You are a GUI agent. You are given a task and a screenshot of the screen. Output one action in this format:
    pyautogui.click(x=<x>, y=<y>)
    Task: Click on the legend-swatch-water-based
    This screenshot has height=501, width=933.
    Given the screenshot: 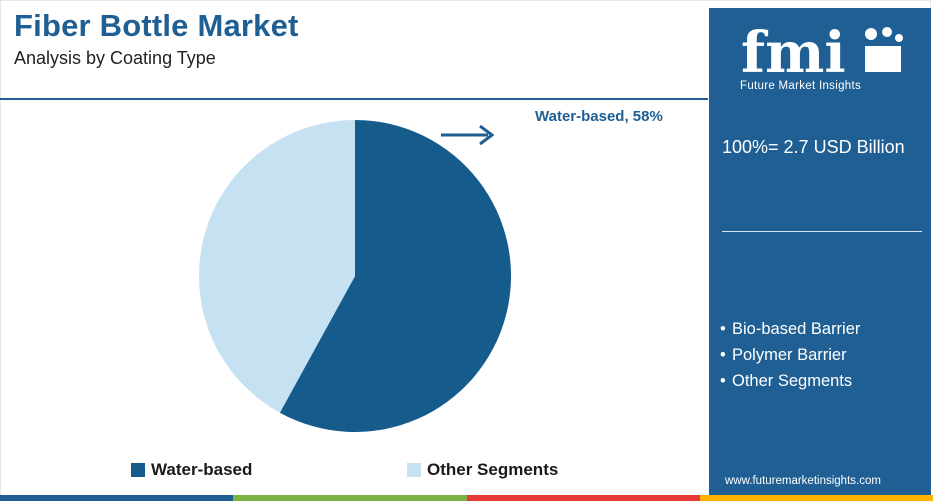 What is the action you would take?
    pyautogui.click(x=138, y=470)
    